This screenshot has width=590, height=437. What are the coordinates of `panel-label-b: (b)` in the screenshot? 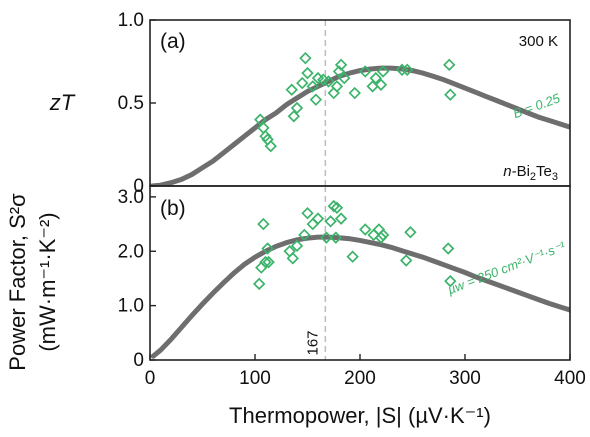 It's located at (173, 208).